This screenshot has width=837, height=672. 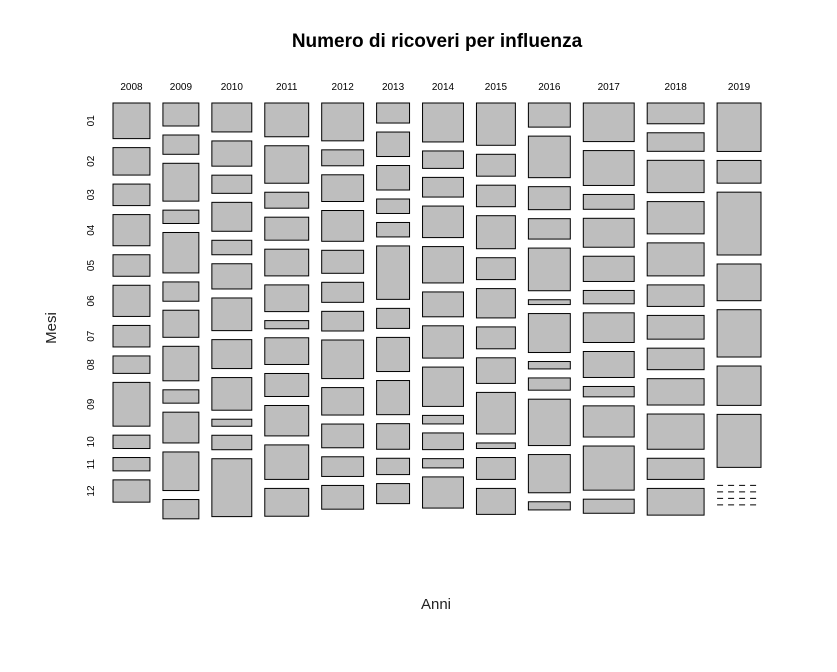 I want to click on chart-title: Numero di ricoveri per influenza, so click(x=437, y=41).